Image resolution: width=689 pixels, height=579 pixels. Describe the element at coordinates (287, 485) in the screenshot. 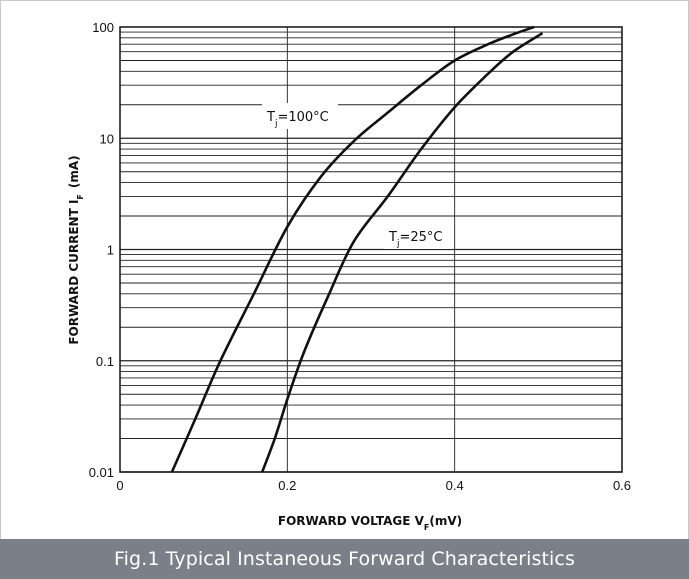

I see `x-tick-label: 0.2` at that location.